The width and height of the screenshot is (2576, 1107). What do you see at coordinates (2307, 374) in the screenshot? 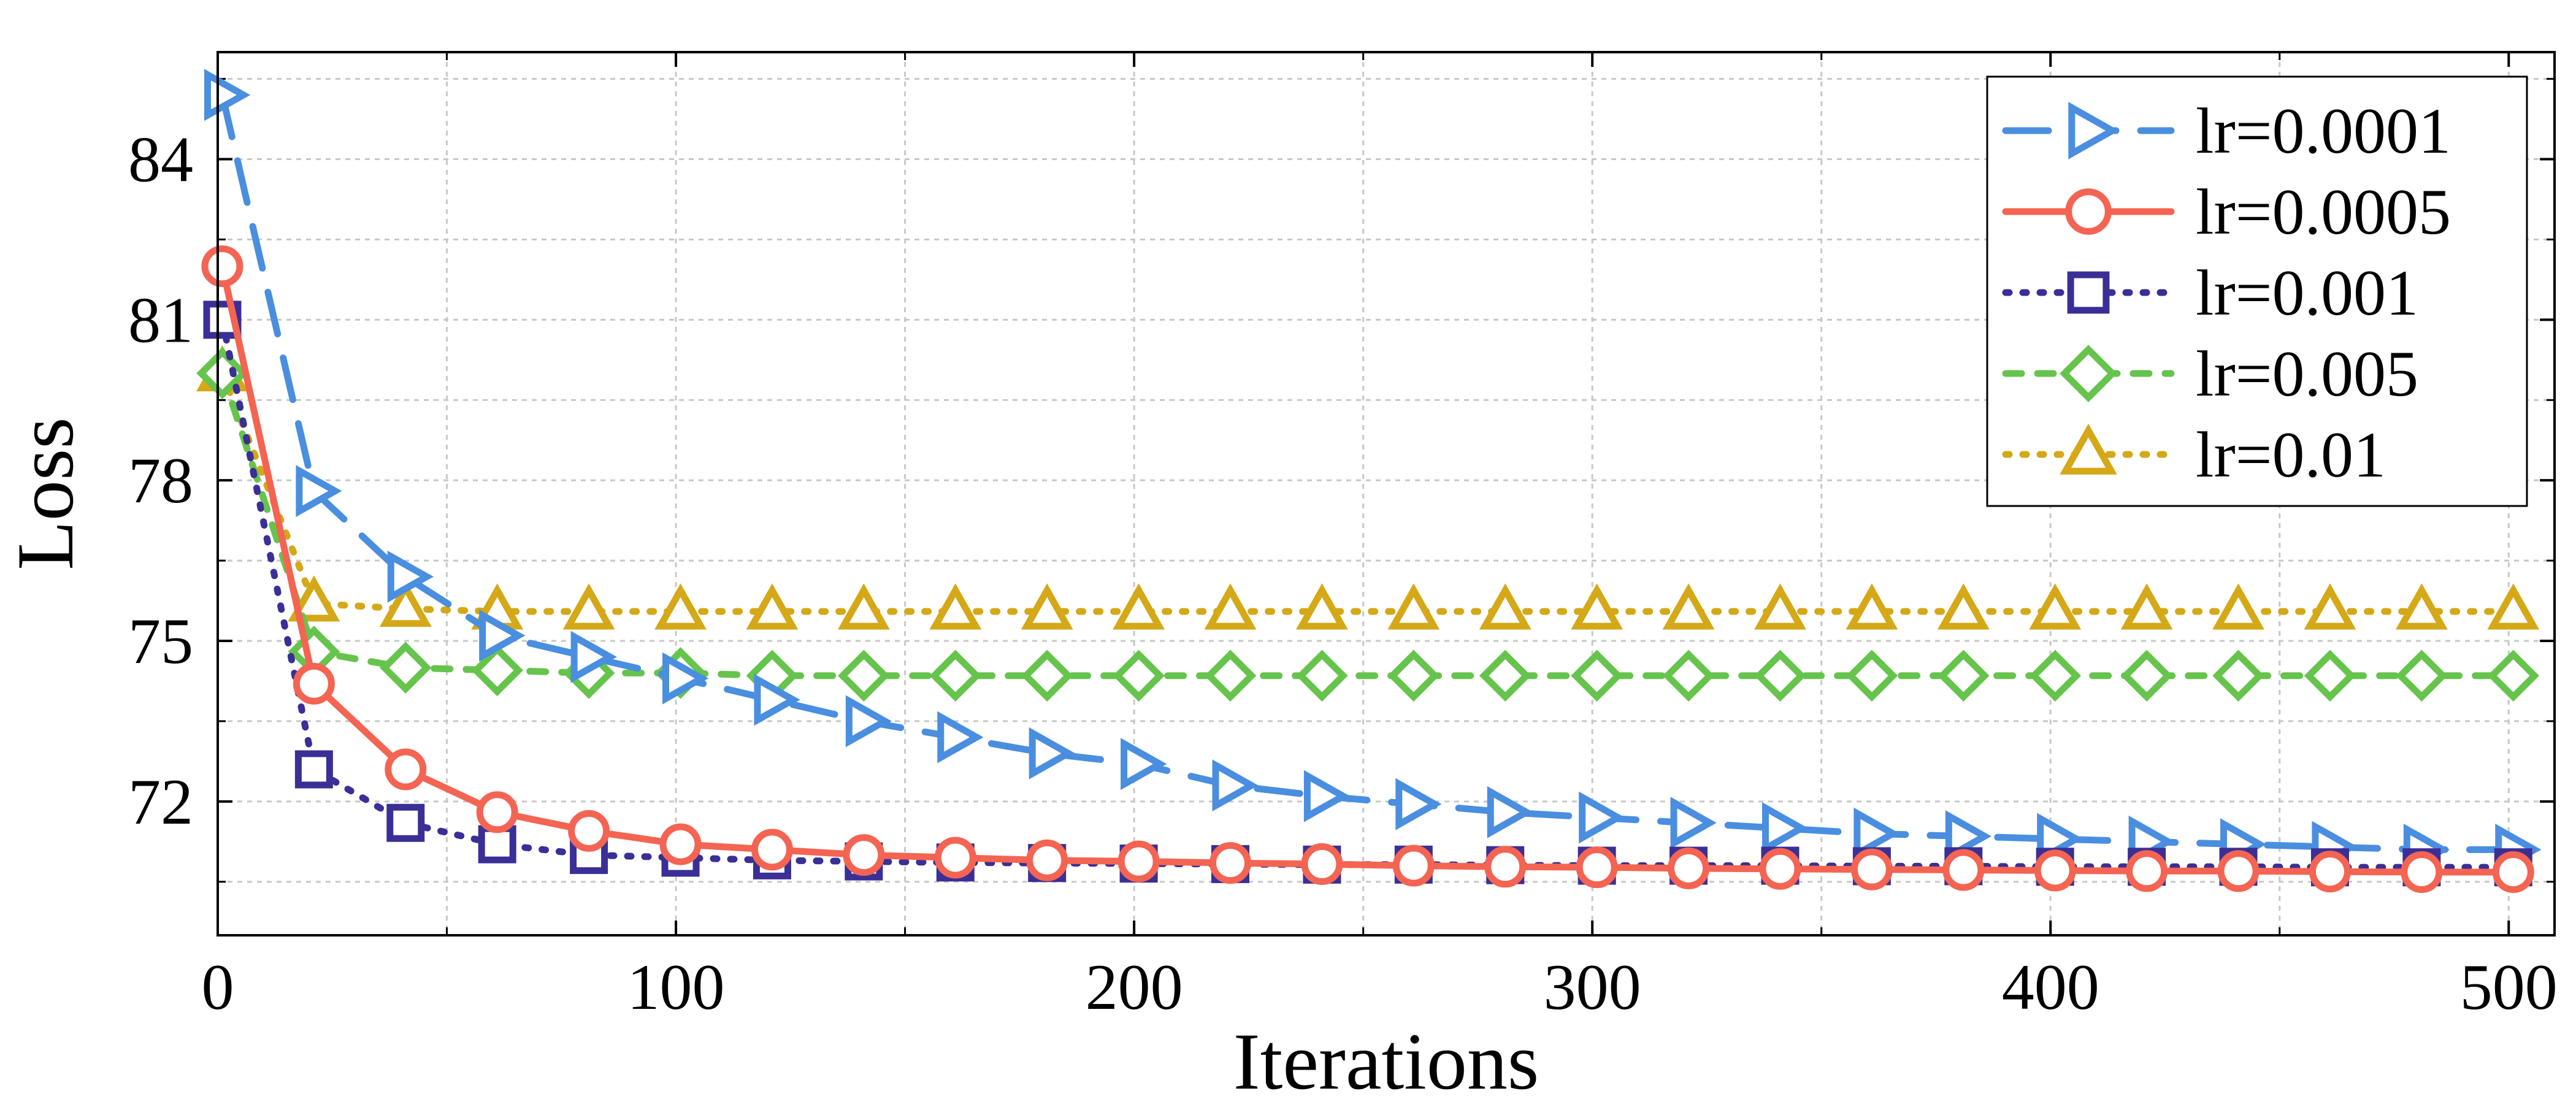
I see `legend-label: lr=0.005` at bounding box center [2307, 374].